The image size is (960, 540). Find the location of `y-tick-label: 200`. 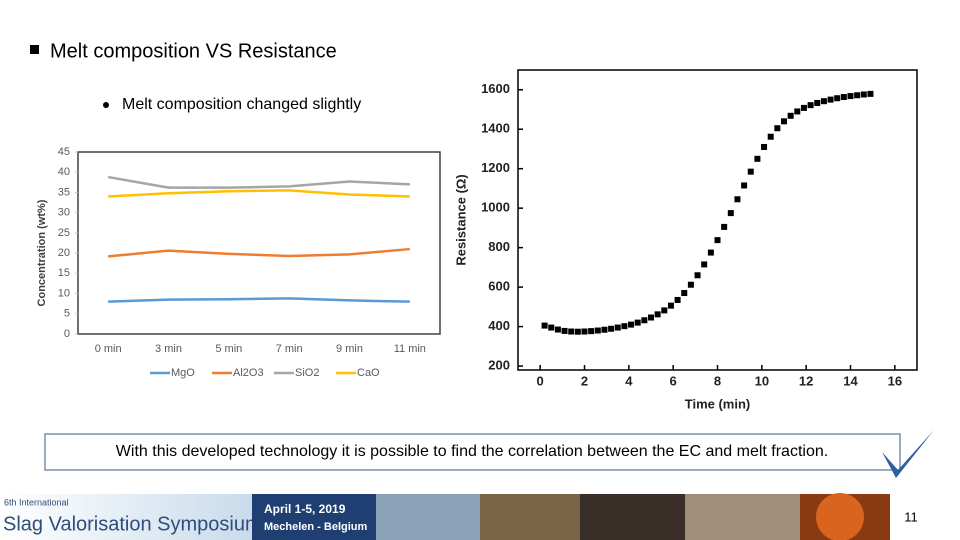

y-tick-label: 200 is located at coordinates (499, 364).